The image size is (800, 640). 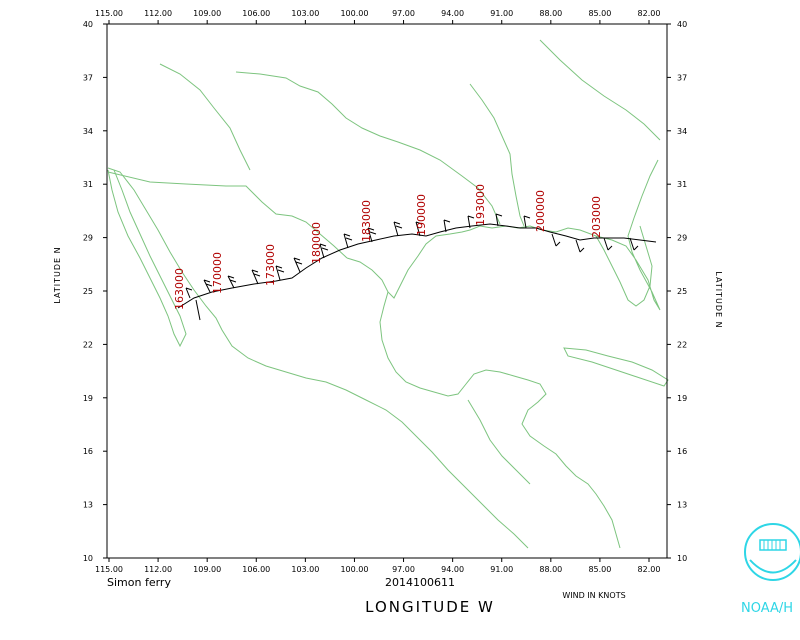 I want to click on lat-tick-label-left: 13, so click(x=88, y=505).